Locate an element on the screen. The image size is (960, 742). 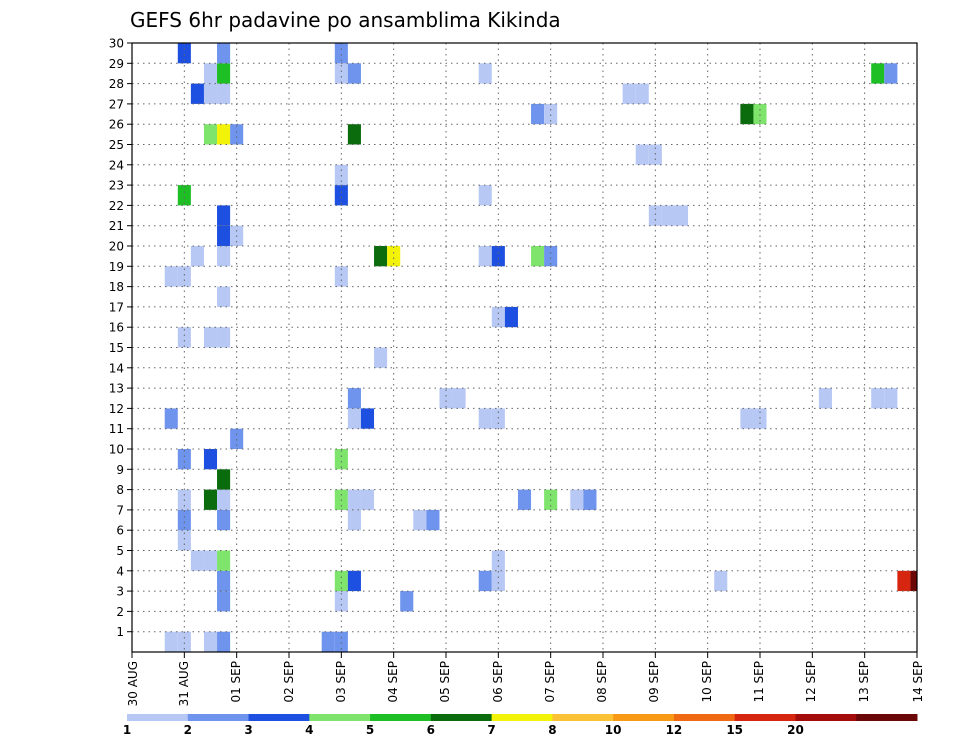
x-tick-label: 01 SEP is located at coordinates (236, 682).